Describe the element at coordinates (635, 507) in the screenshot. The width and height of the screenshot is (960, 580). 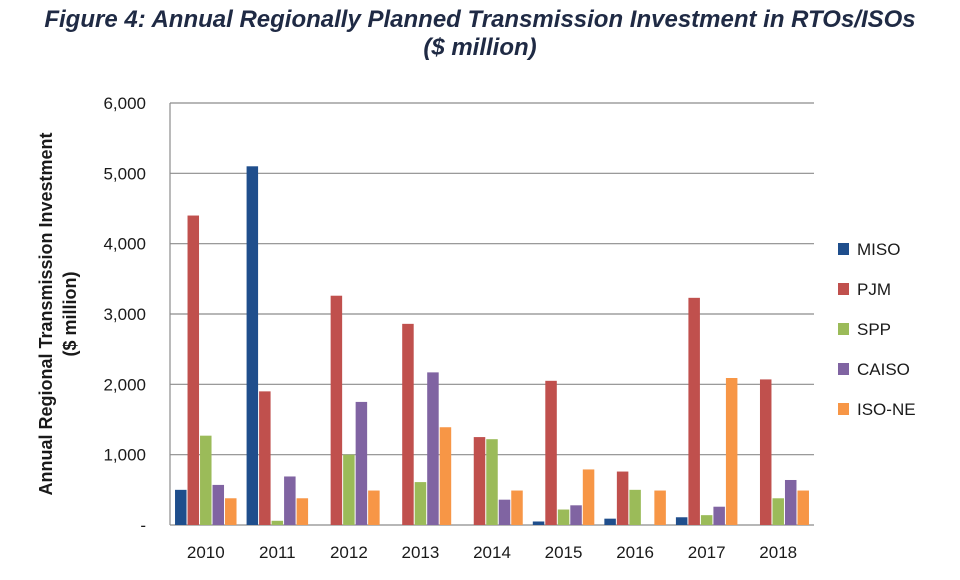
I see `bar-spp-2016` at that location.